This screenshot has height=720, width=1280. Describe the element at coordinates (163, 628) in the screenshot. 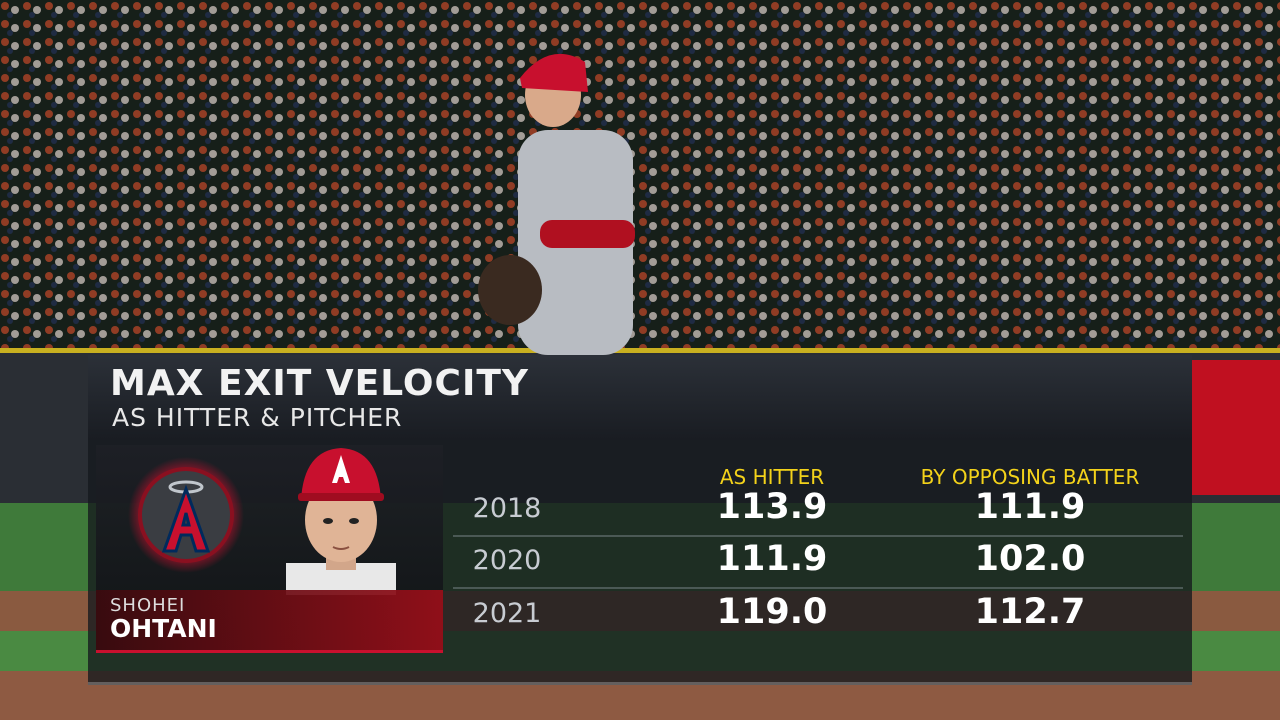

I see `player-last-name: OHTANI` at that location.